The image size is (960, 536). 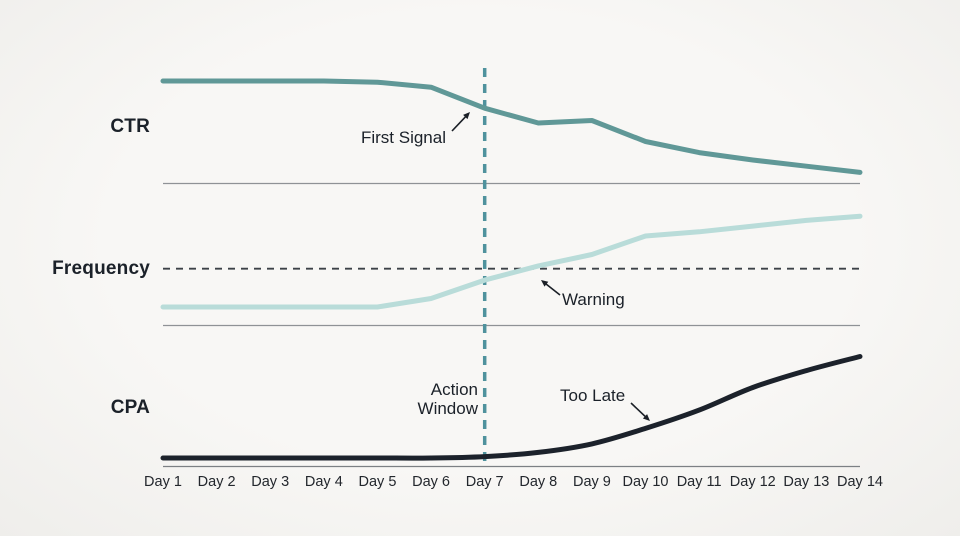 What do you see at coordinates (216, 482) in the screenshot?
I see `x-axis-label: Day 2` at bounding box center [216, 482].